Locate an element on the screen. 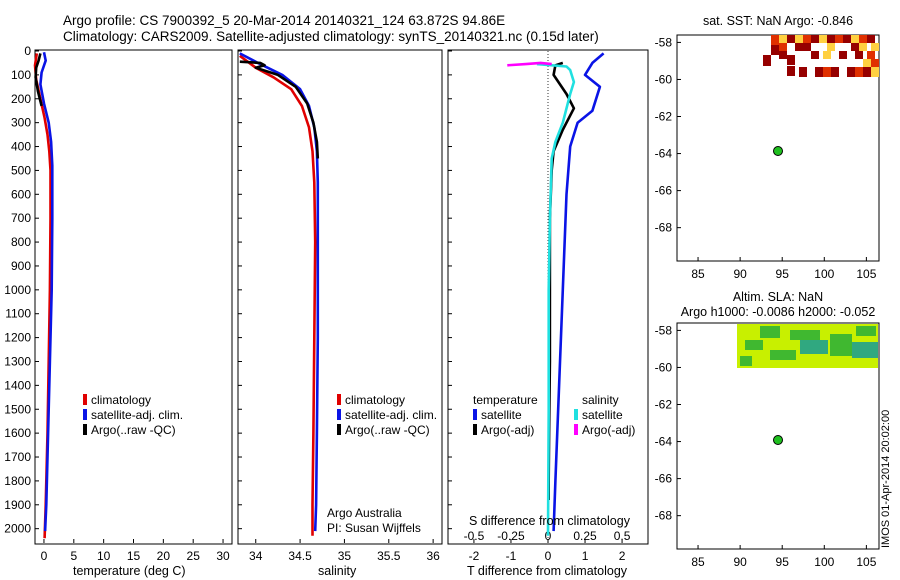  sst-axes: 85 90 95 100 105 -58 -60 -62 -64 -66 -68 is located at coordinates (766, 158).